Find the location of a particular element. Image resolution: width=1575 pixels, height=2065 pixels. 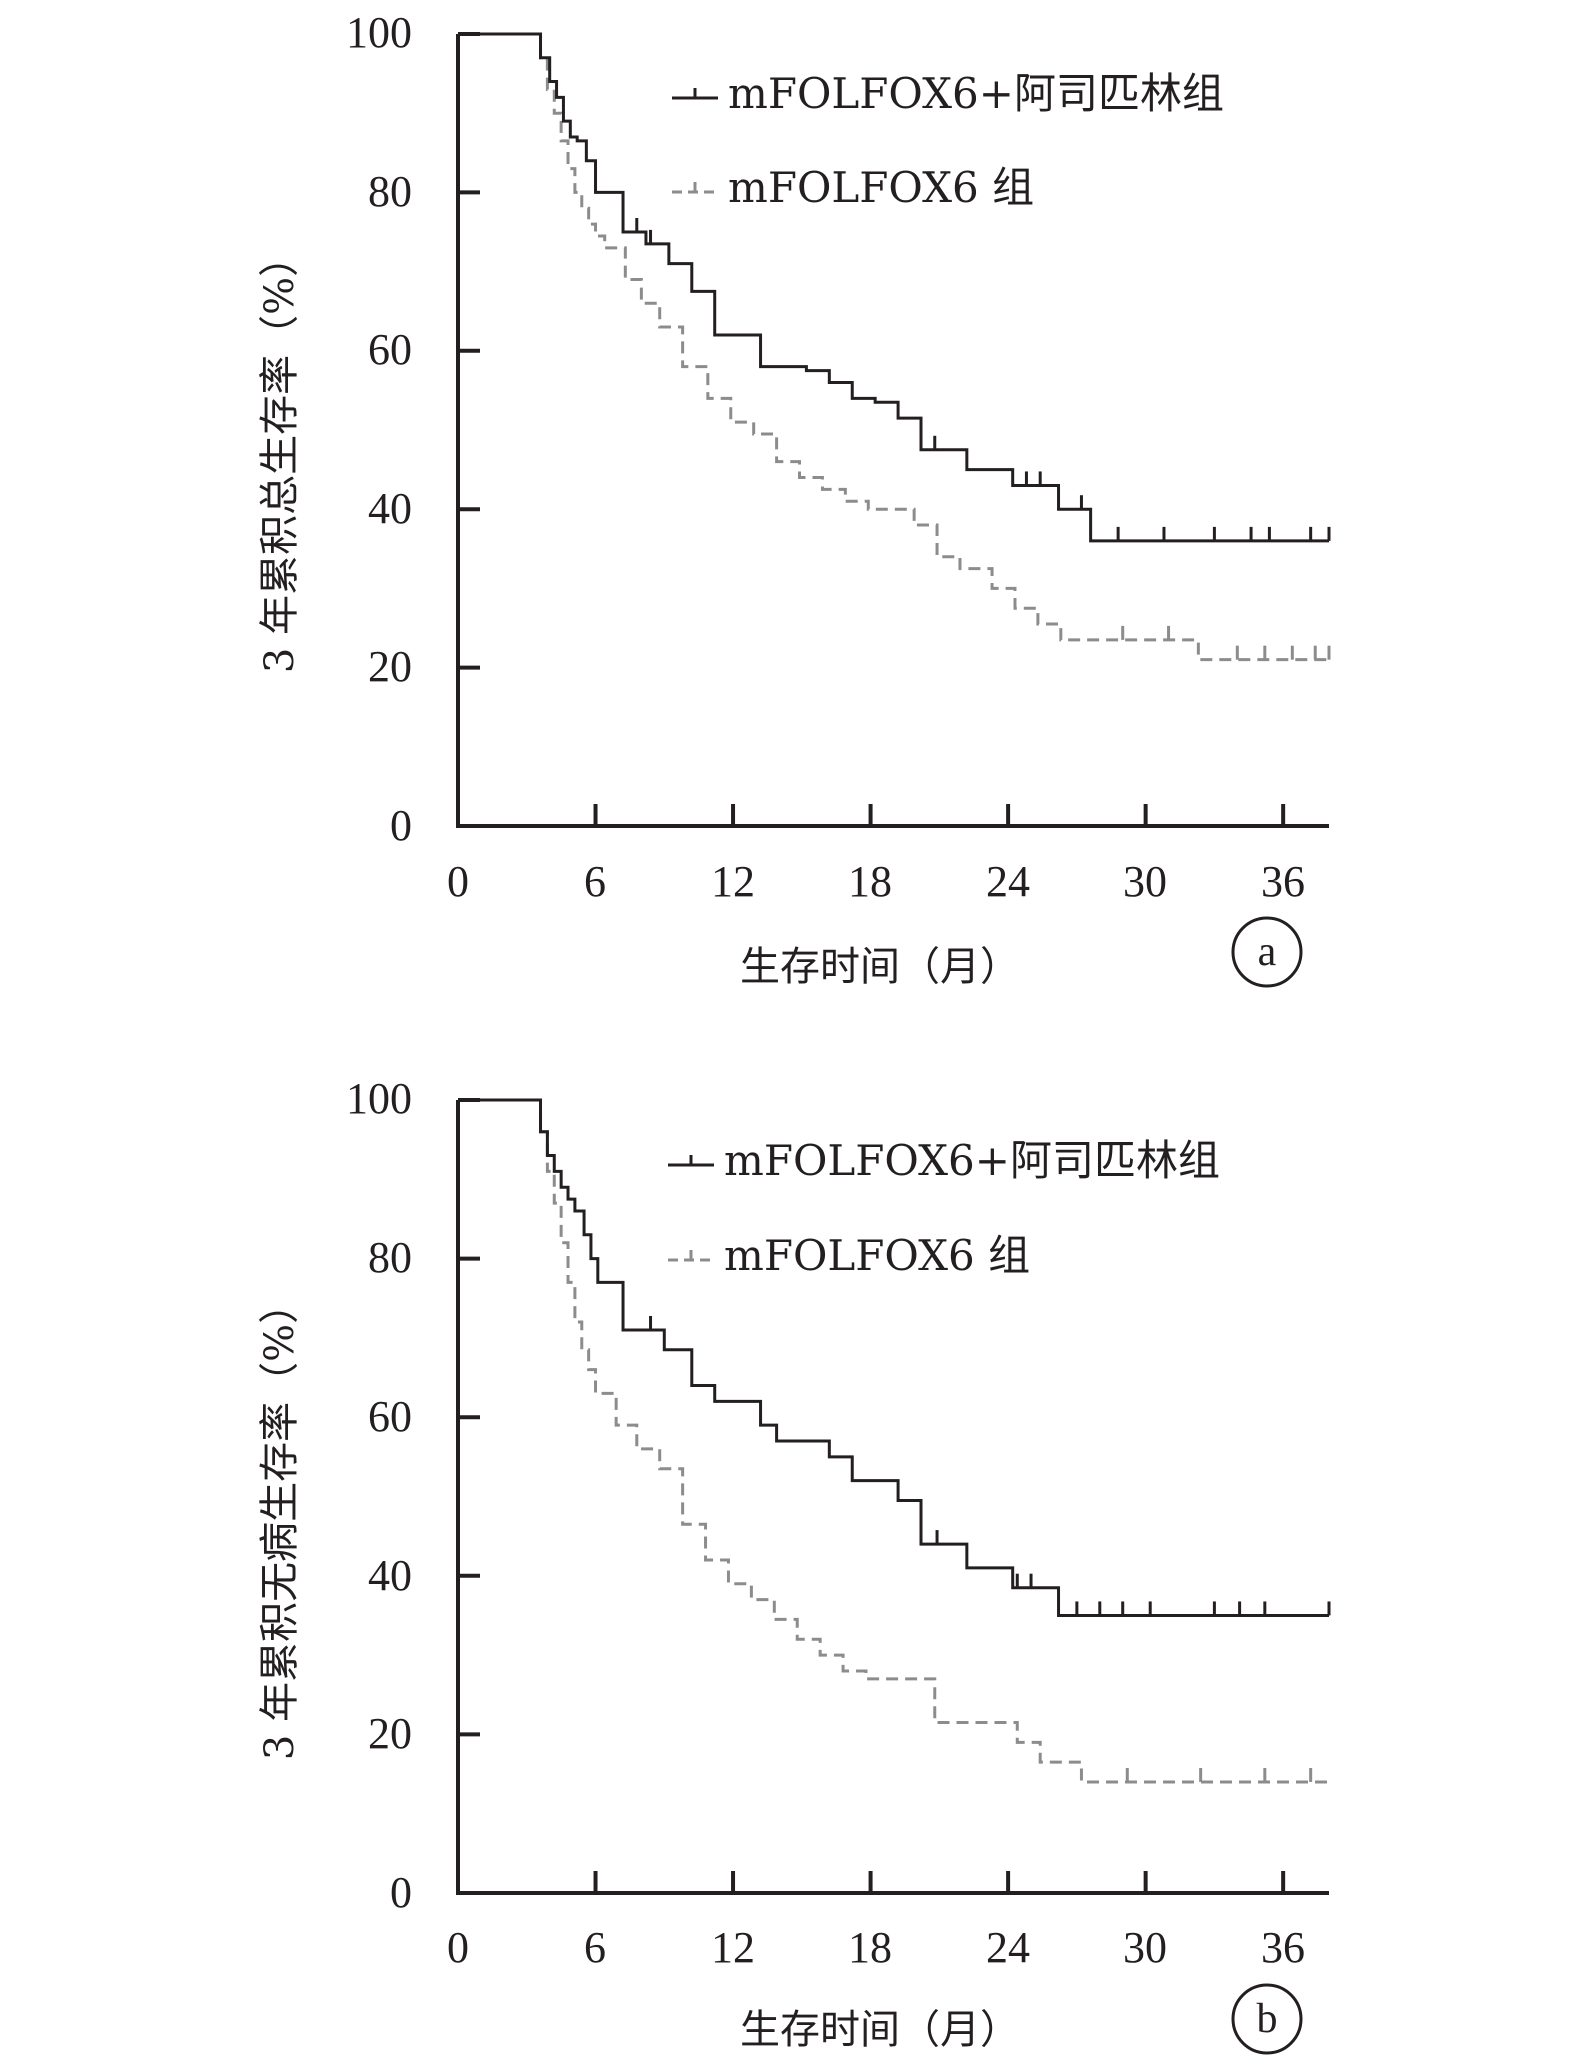

y-axis-title-text: 3 年累积总生存率（%） is located at coordinates (280, 455).